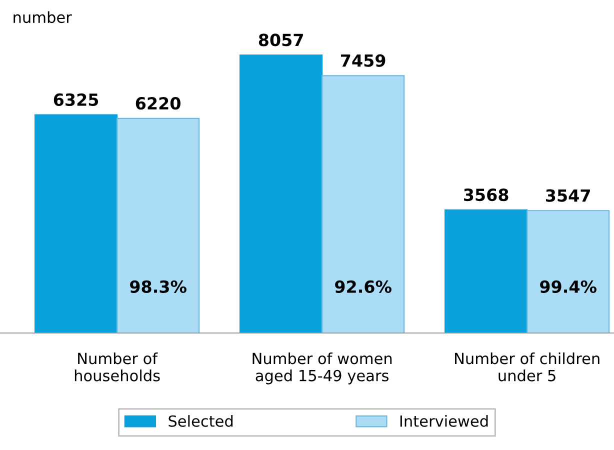 The image size is (614, 450). Describe the element at coordinates (280, 40) in the screenshot. I see `data-label: 8057` at that location.